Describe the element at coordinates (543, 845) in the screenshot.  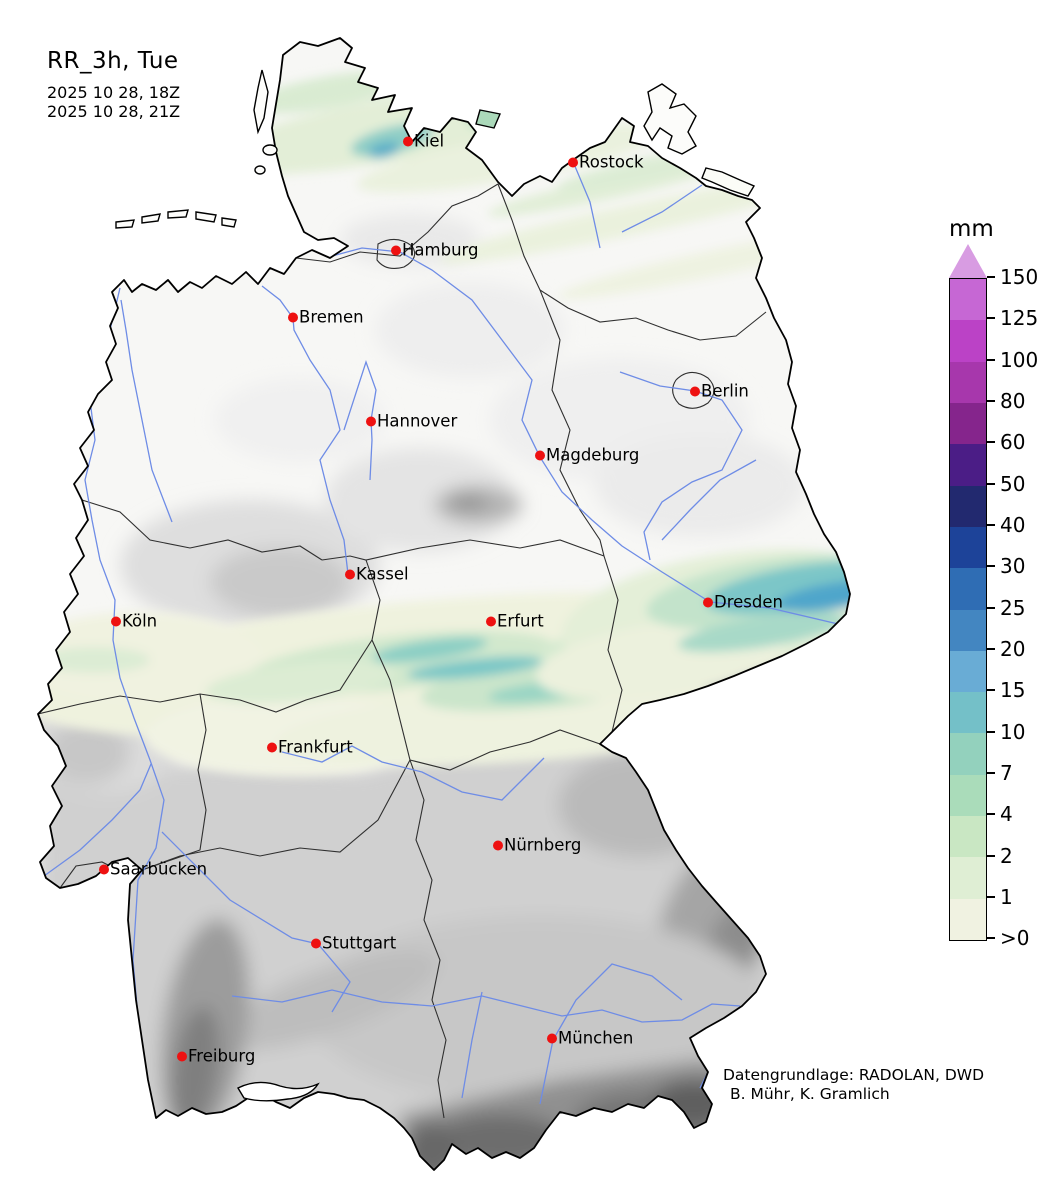
I see `city-label: Nürnberg` at that location.